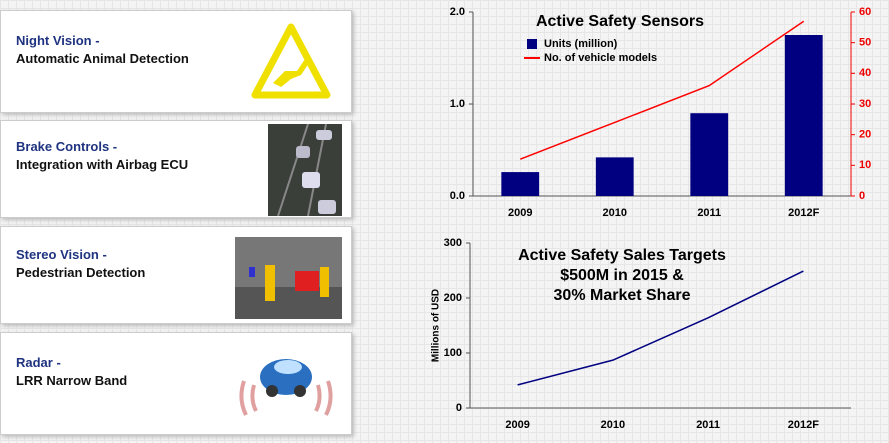 This screenshot has height=443, width=889. What do you see at coordinates (102, 164) in the screenshot?
I see `card-subtitle: Integration with Airbag ECU` at bounding box center [102, 164].